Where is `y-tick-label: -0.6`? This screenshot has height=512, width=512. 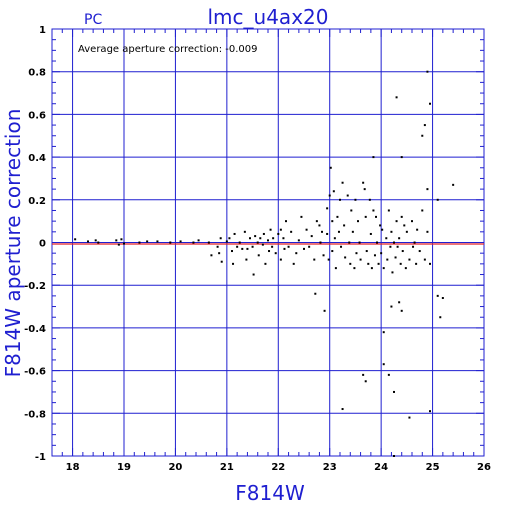
y-tick-label: -0.6 is located at coordinates (35, 372).